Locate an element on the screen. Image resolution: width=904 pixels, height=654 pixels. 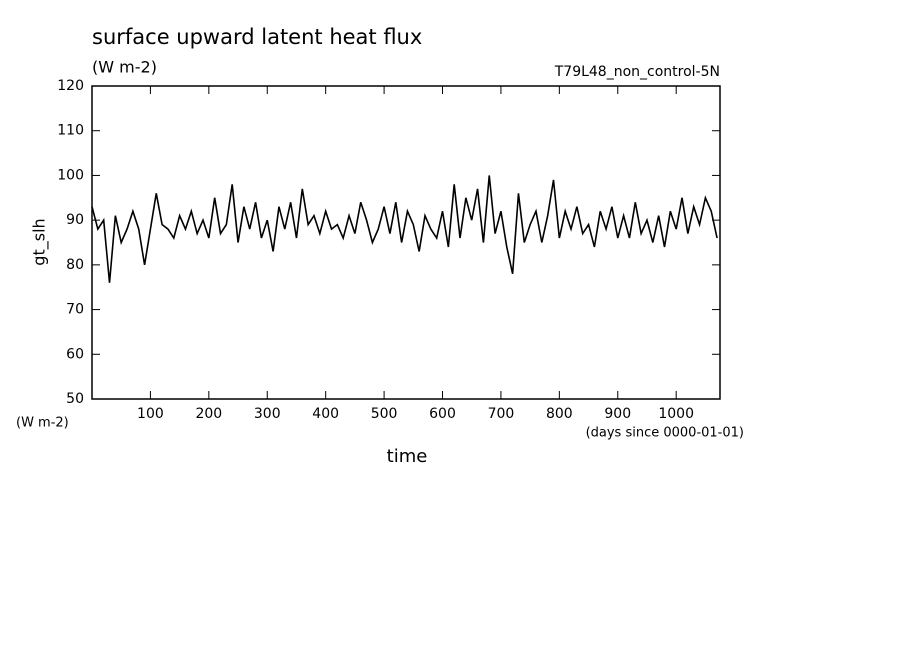
y-tick-label: 100 is located at coordinates (70, 175).